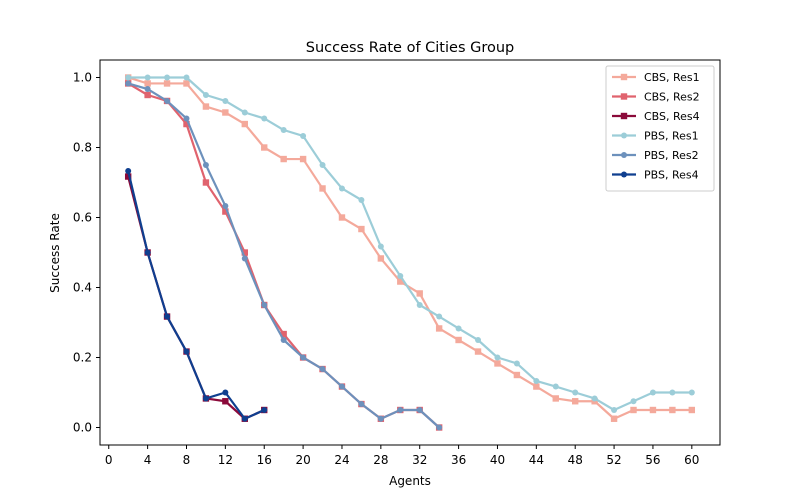 This screenshot has height=500, width=800. I want to click on series-pbs-res4, so click(196, 294).